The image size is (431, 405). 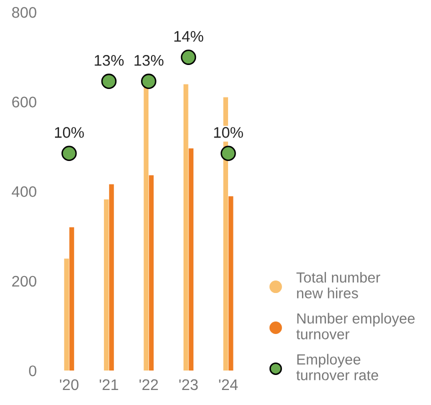 I want to click on x-tick-label: '21, so click(x=109, y=384).